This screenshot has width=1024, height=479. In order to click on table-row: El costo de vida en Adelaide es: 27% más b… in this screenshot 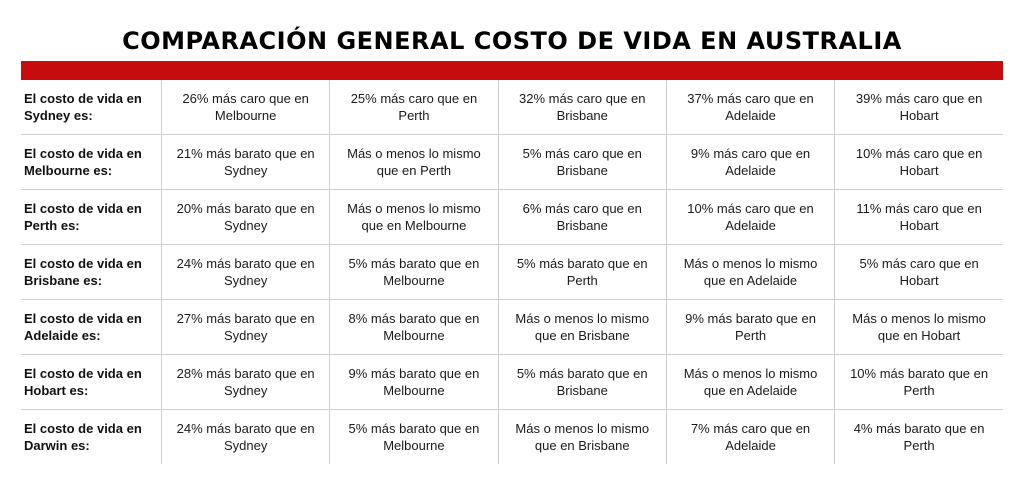, I will do `click(512, 327)`.